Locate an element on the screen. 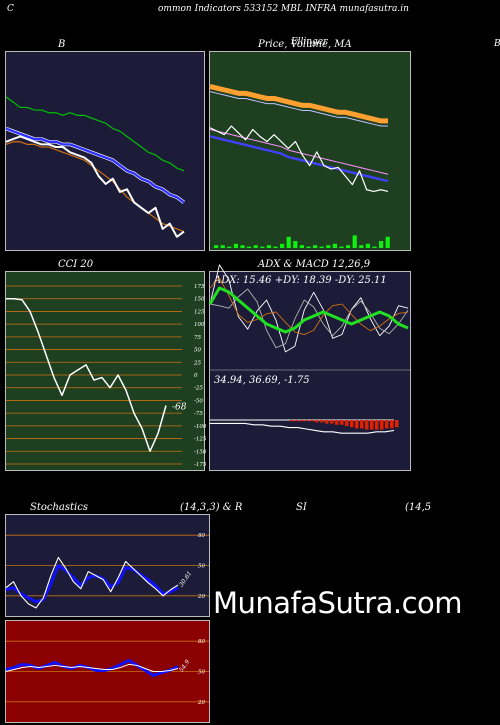 The image size is (500, 725). rsi-title: SI is located at coordinates (301, 507).